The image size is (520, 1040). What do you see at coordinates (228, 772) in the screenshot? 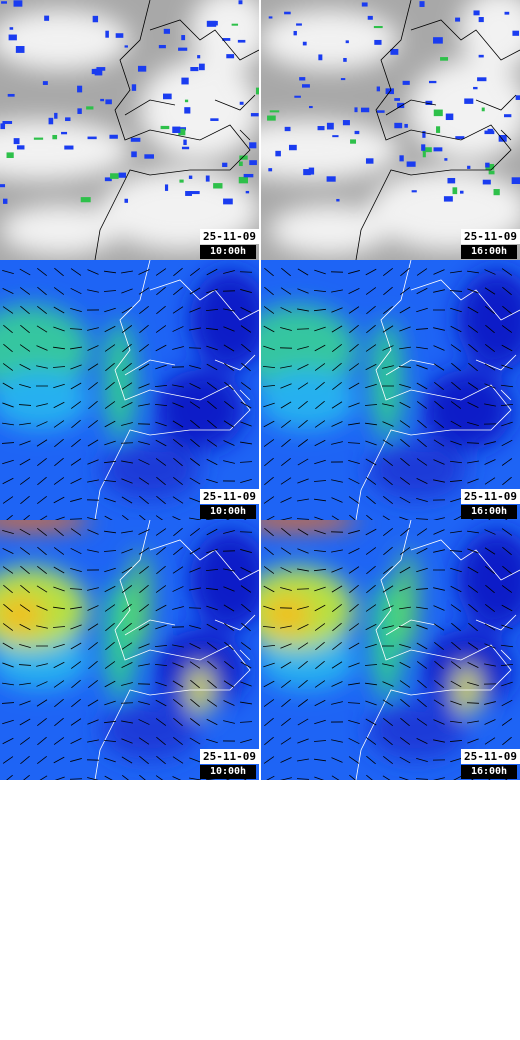
I see `time-label: 10:00h` at bounding box center [228, 772].